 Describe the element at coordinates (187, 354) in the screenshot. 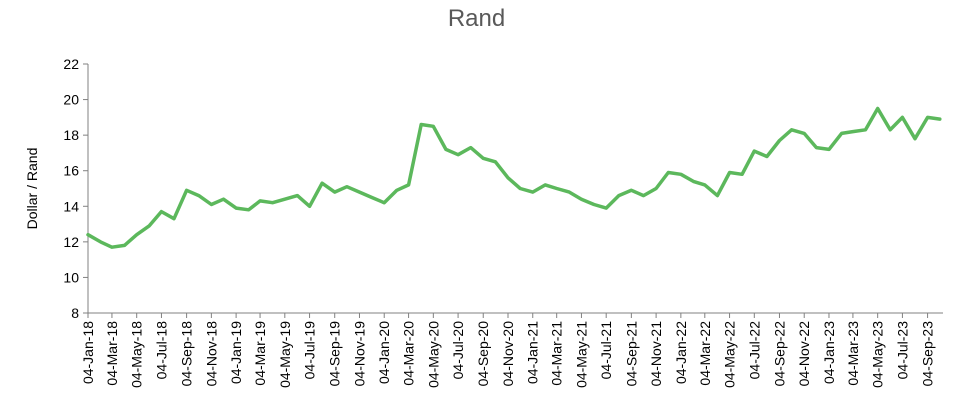

I see `x-tick-label: 04-Sep-18` at that location.